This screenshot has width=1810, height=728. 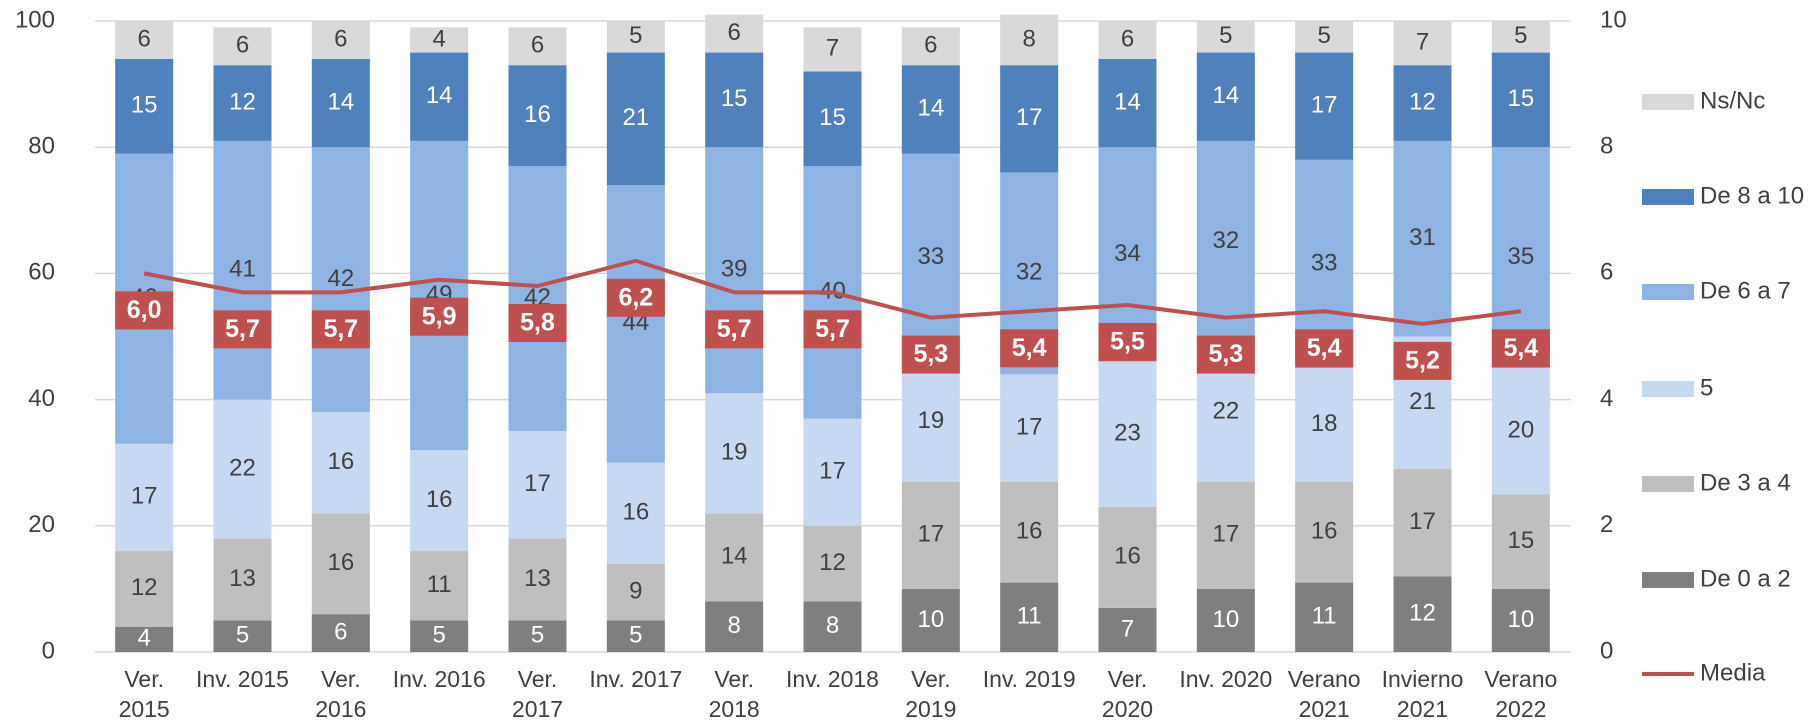 I want to click on data-label: 18, so click(x=1324, y=423).